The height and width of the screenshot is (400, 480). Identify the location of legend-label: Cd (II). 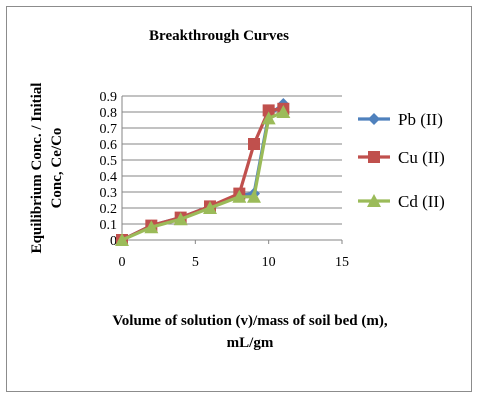
(421, 201).